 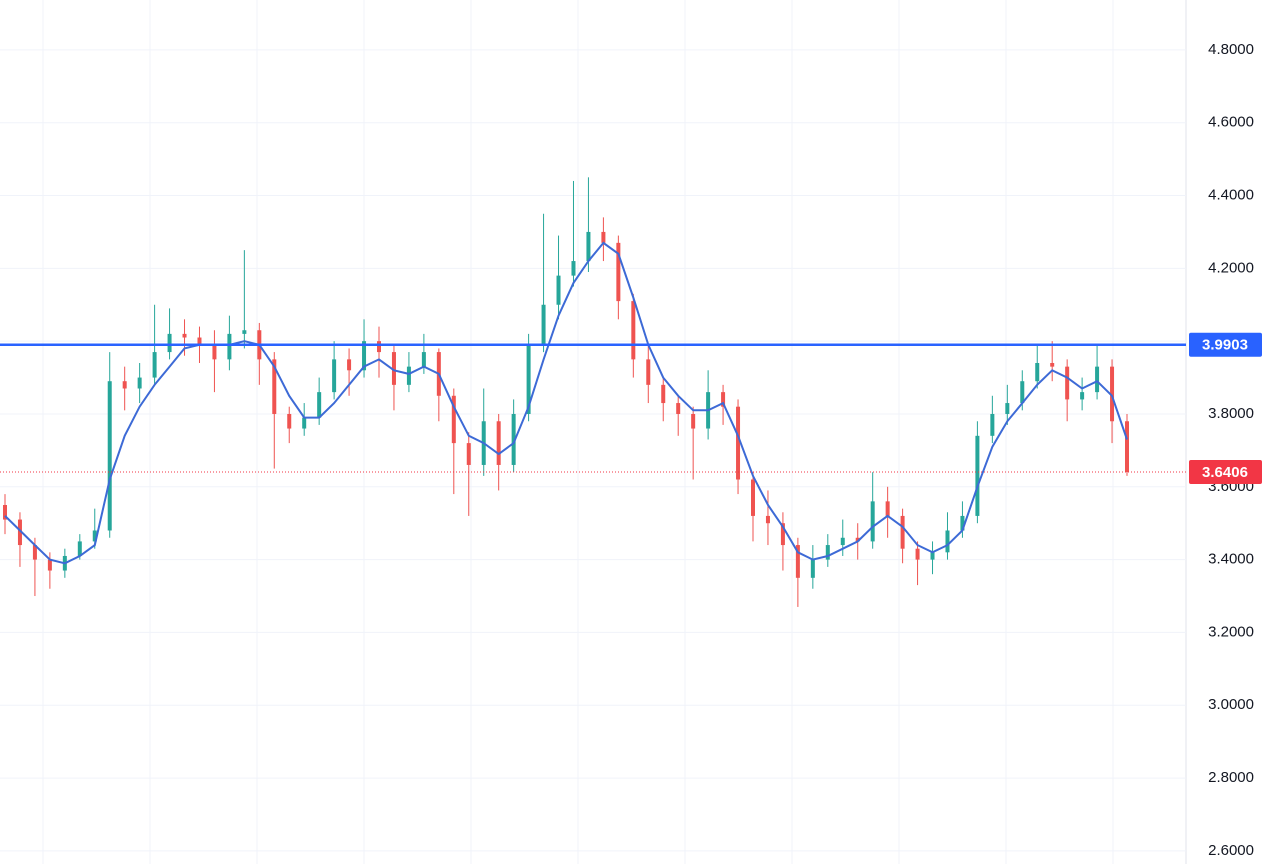 I want to click on y-tick-label: 3.8000, so click(x=1231, y=413).